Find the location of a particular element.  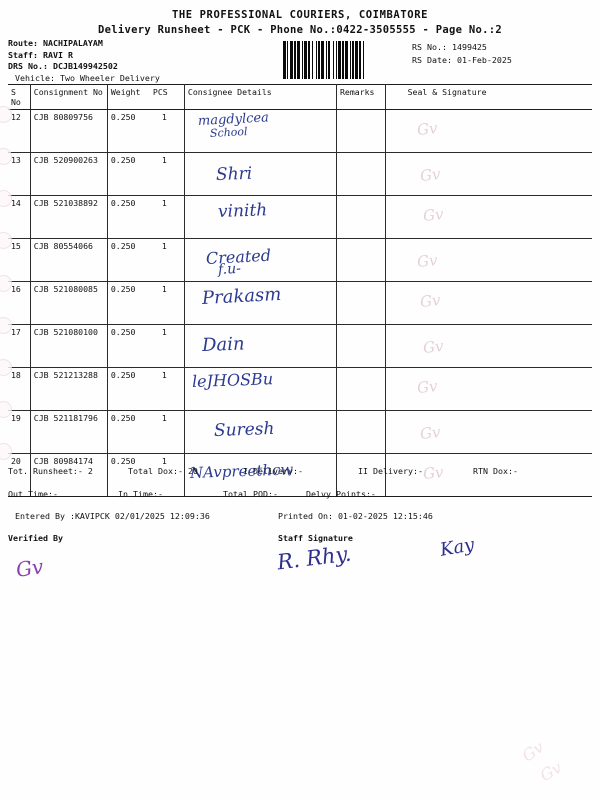

table-row: 18 CJB 521213288 0.250 1 leJHOSBu Gv is located at coordinates (300, 389).